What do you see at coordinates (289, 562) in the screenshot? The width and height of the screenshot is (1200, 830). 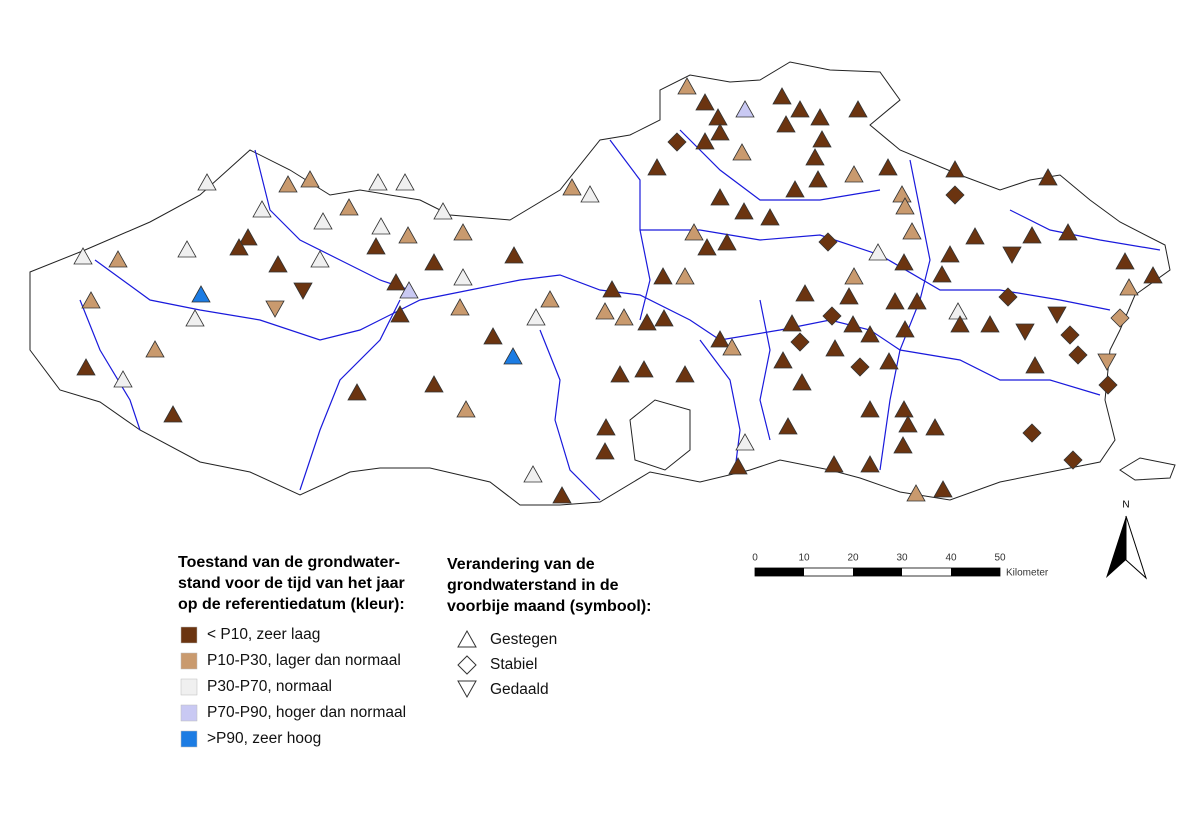 I see `legend-title: Toestand van de grondwater-` at bounding box center [289, 562].